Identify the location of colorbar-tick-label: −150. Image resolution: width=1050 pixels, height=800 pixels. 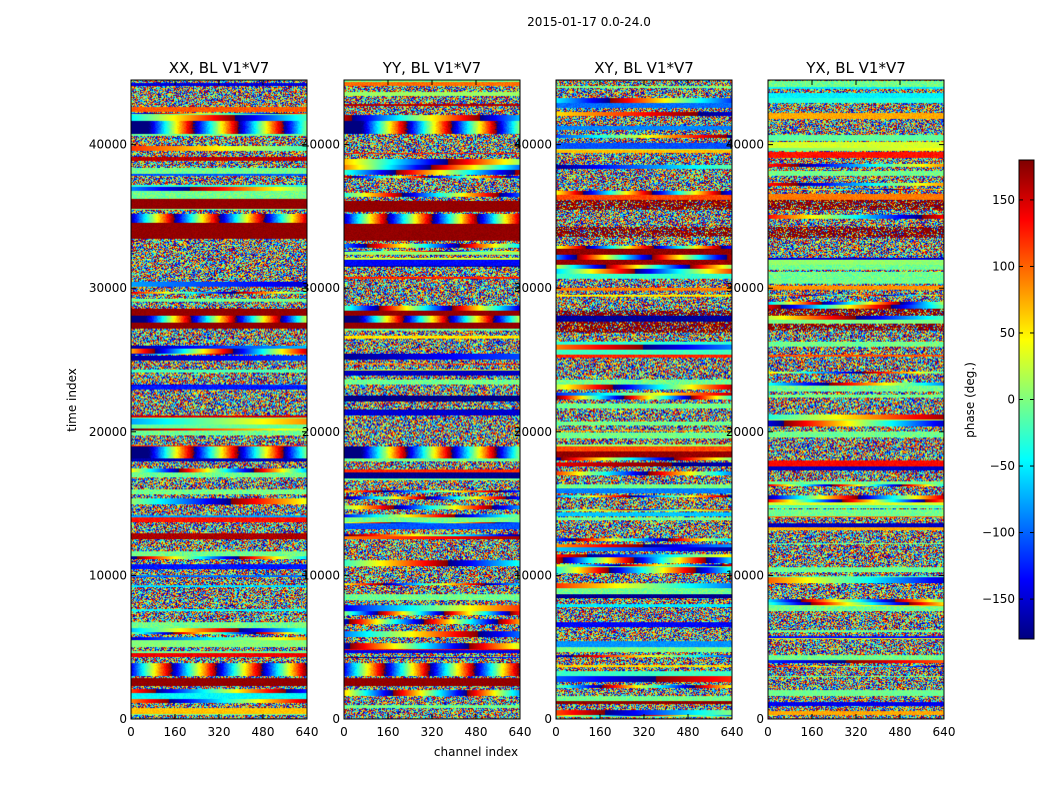
(998, 599).